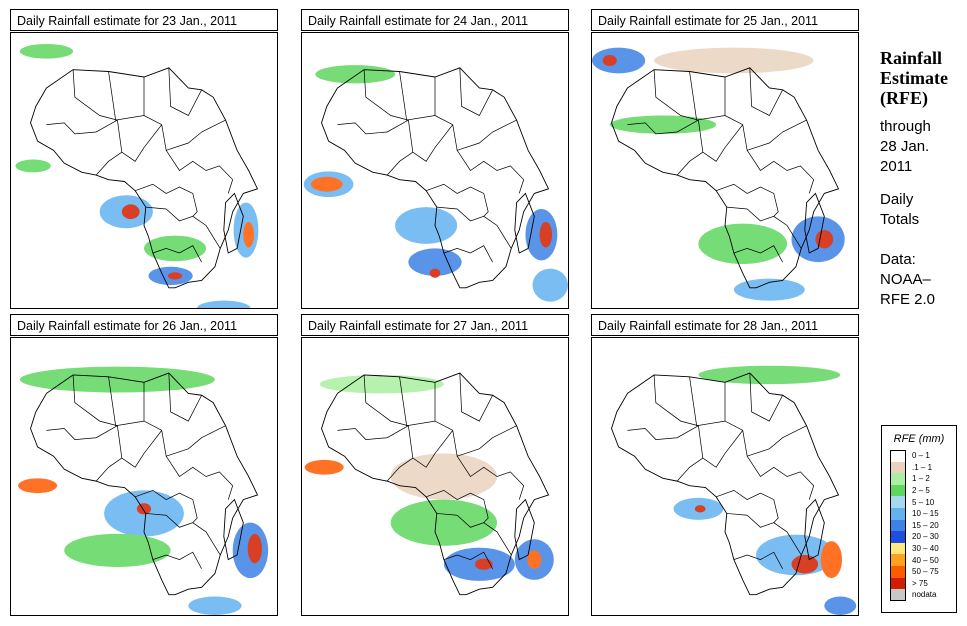 The width and height of the screenshot is (967, 626). I want to click on legend-item: 10 – 15, so click(919, 513).